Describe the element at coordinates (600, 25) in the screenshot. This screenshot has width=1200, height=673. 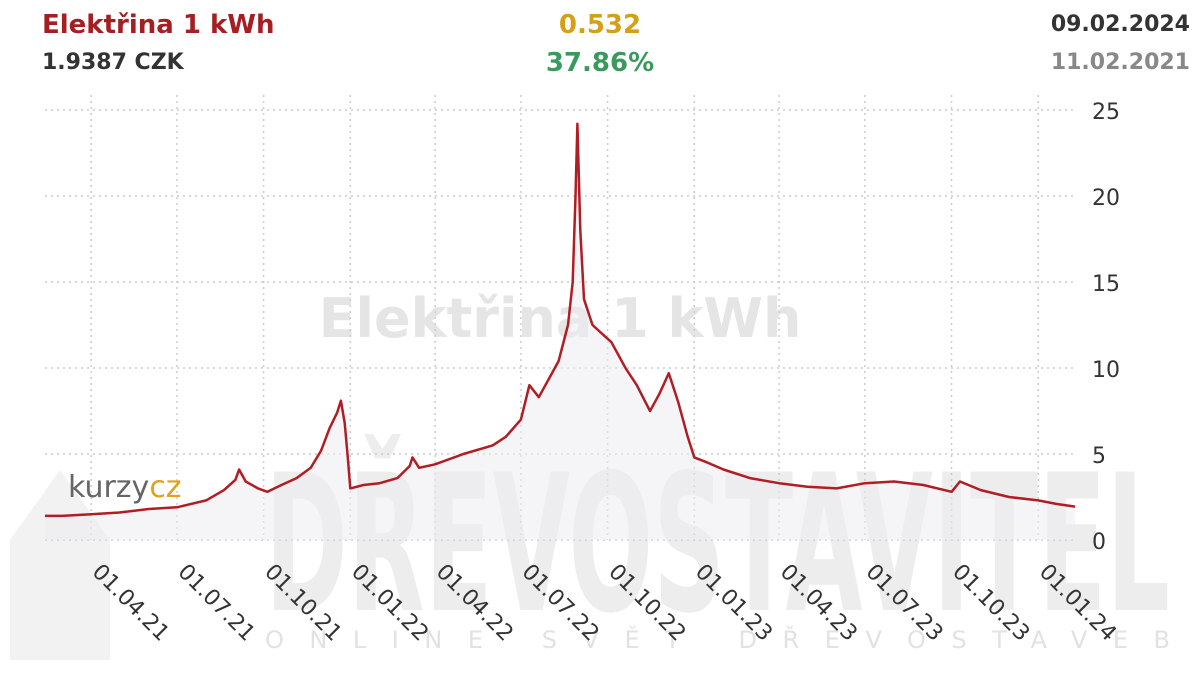
I see `change-value: 0.532` at that location.